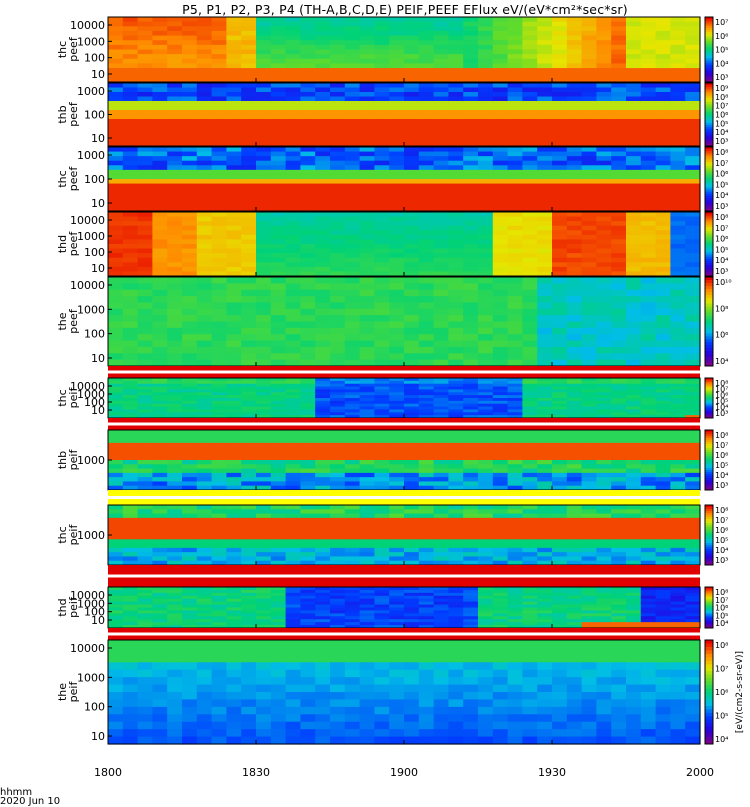 The width and height of the screenshot is (750, 807). Describe the element at coordinates (721, 445) in the screenshot. I see `colorbar-tick-label: 10⁷` at that location.